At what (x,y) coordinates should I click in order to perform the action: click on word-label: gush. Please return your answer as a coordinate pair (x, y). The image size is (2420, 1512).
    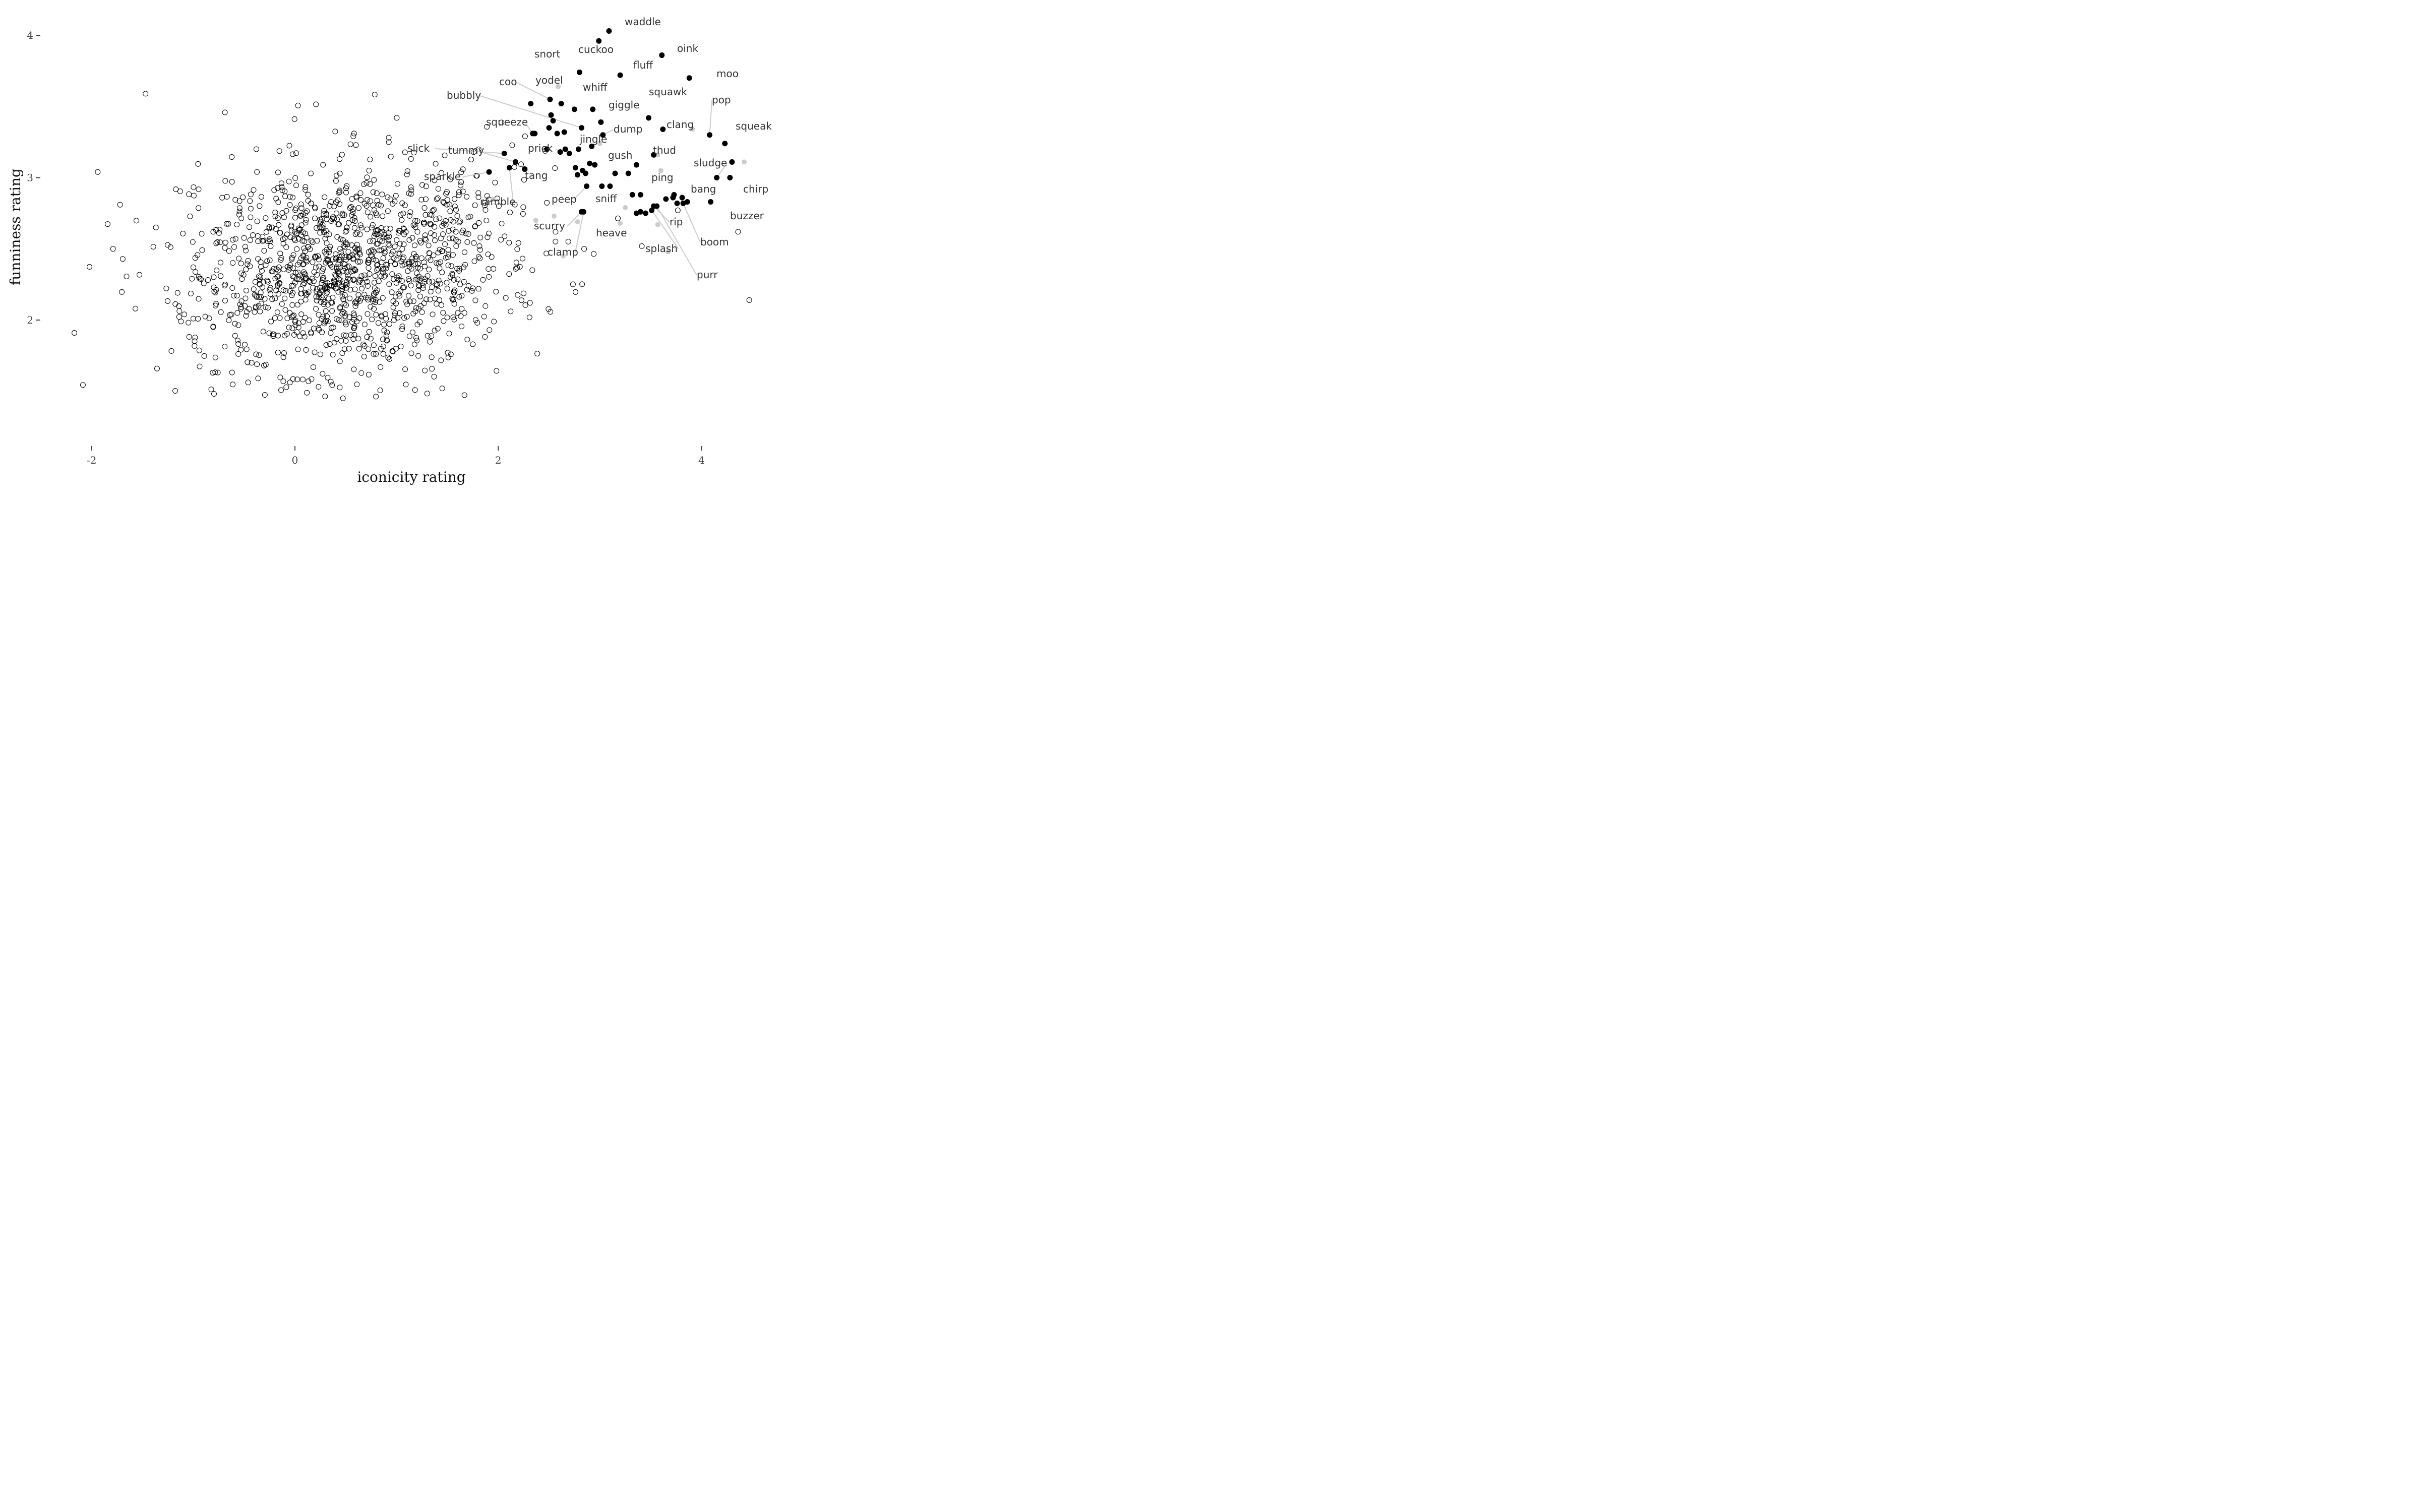
    Looking at the image, I should click on (620, 155).